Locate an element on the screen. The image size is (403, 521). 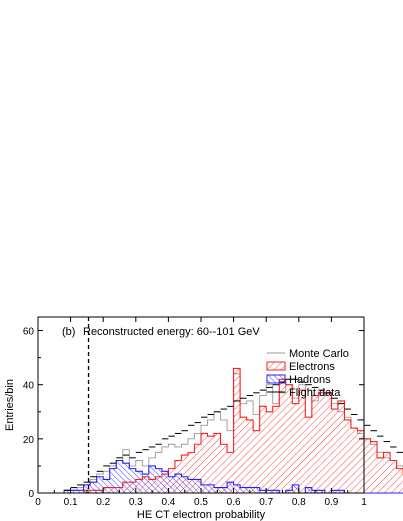
x-tick-label: 0.9 is located at coordinates (331, 502).